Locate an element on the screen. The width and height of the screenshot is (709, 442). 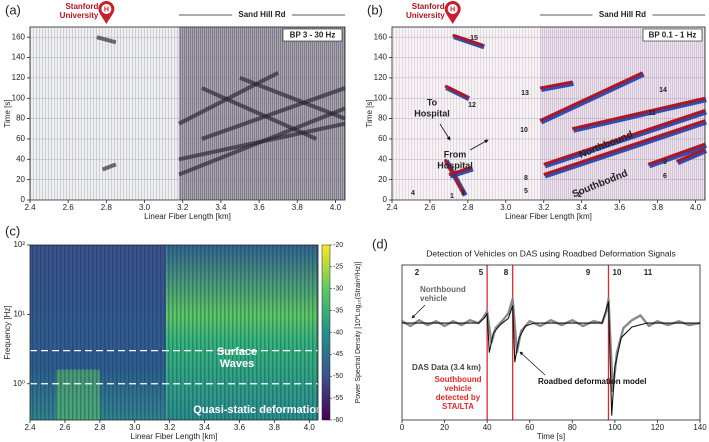
panel-label: (a) is located at coordinates (13, 9).